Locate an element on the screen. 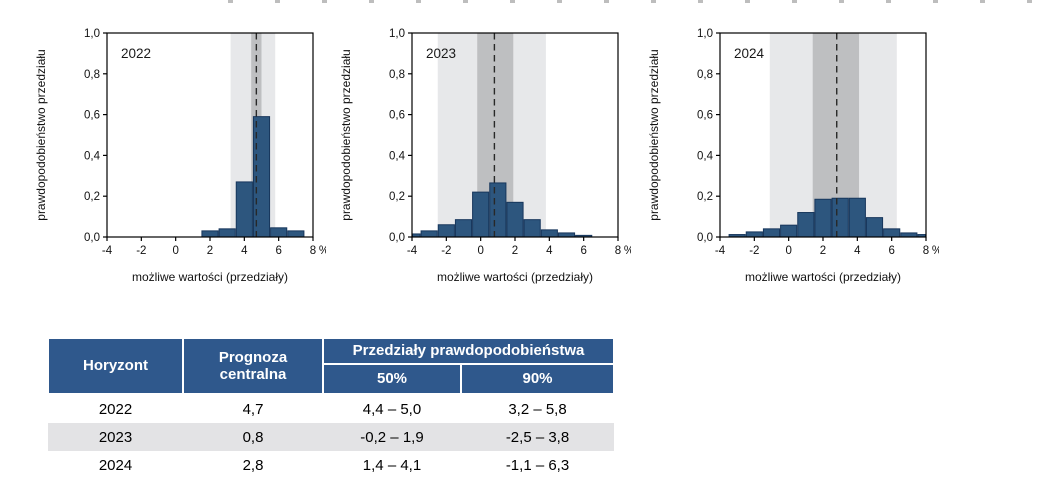  plot-frame is located at coordinates (210, 135).